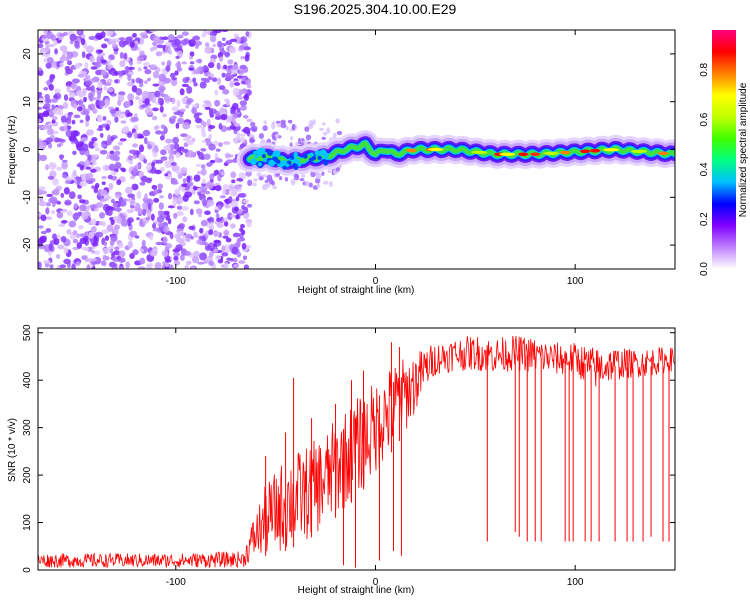 This screenshot has height=600, width=750. Describe the element at coordinates (27, 54) in the screenshot. I see `y-tick-label: 20` at that location.